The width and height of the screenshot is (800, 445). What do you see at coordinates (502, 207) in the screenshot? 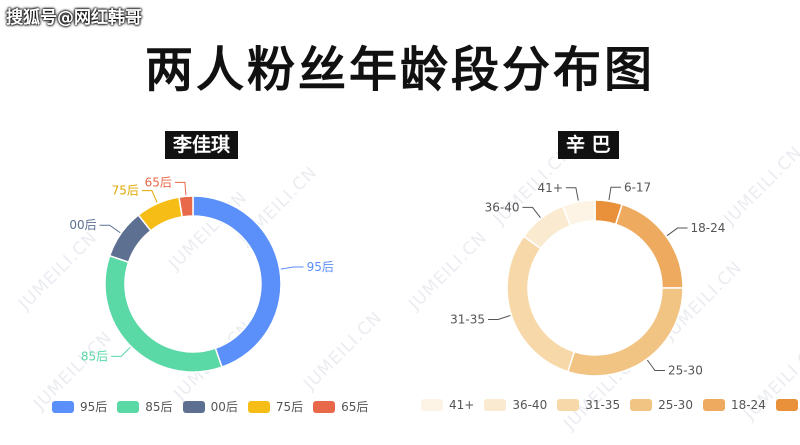
I see `slice-label: 36-40` at bounding box center [502, 207].